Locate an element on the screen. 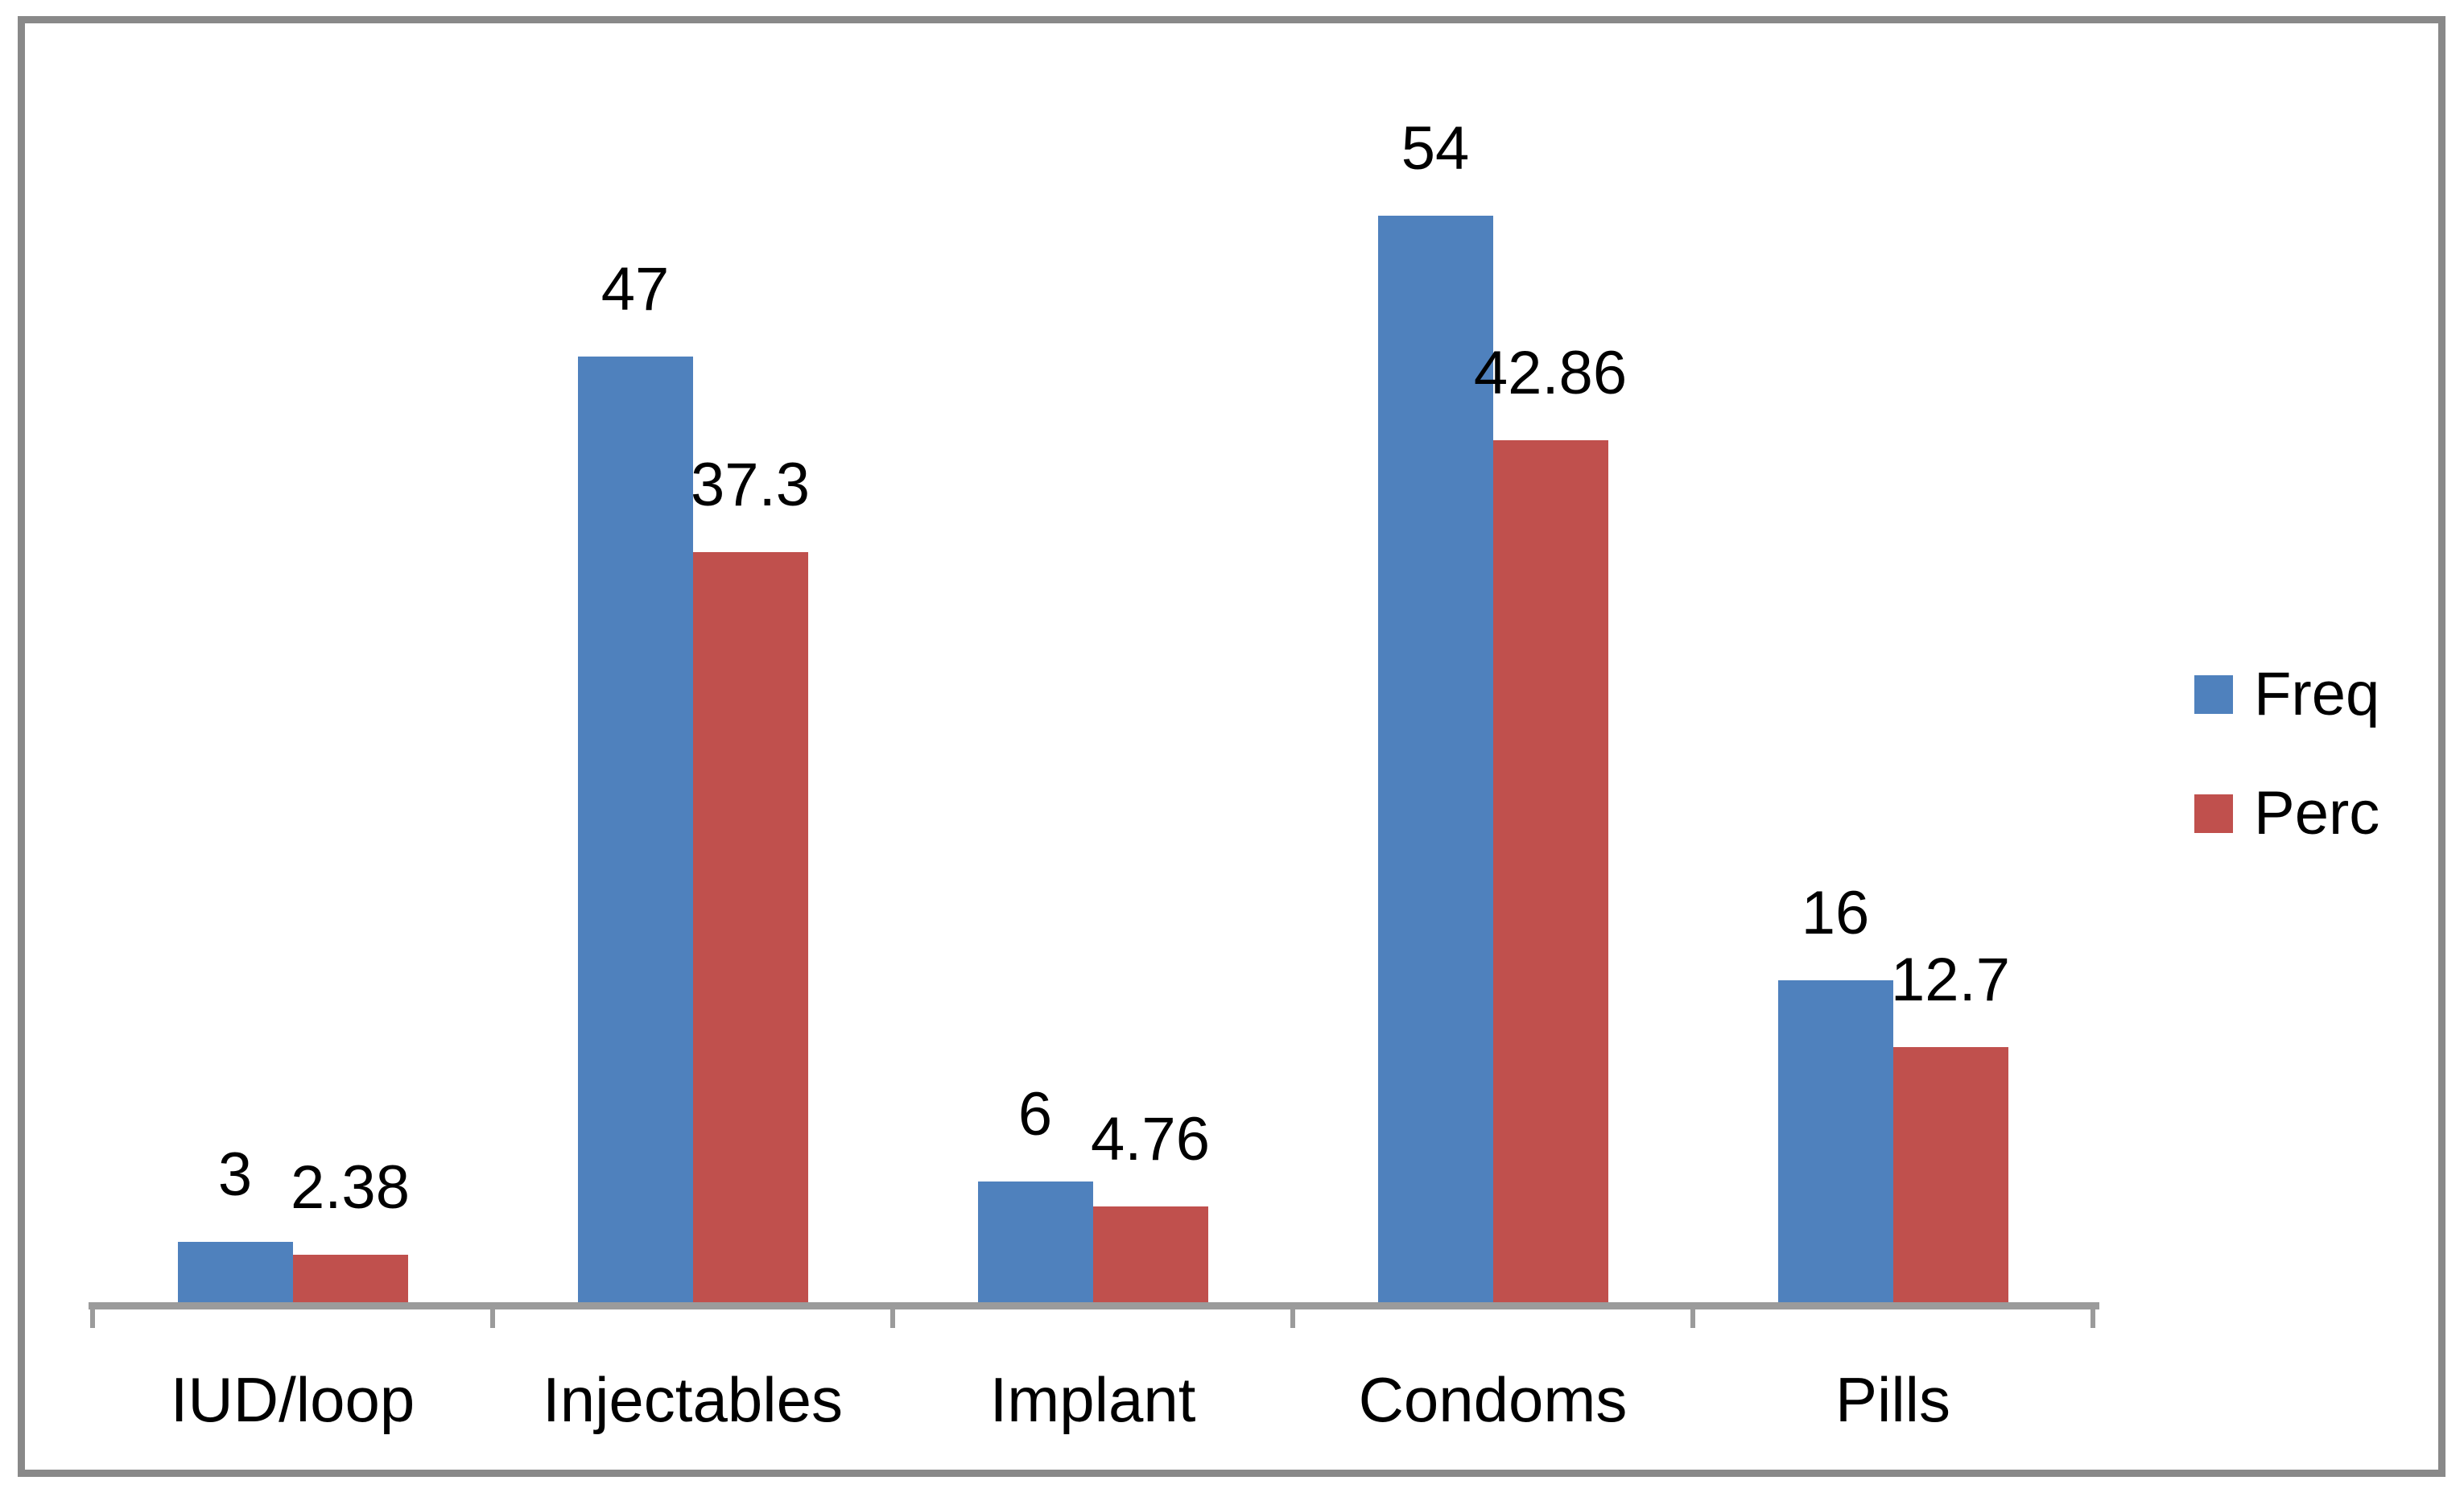 The image size is (2464, 1497). x-axis-label-pills: Pills is located at coordinates (1893, 1399).